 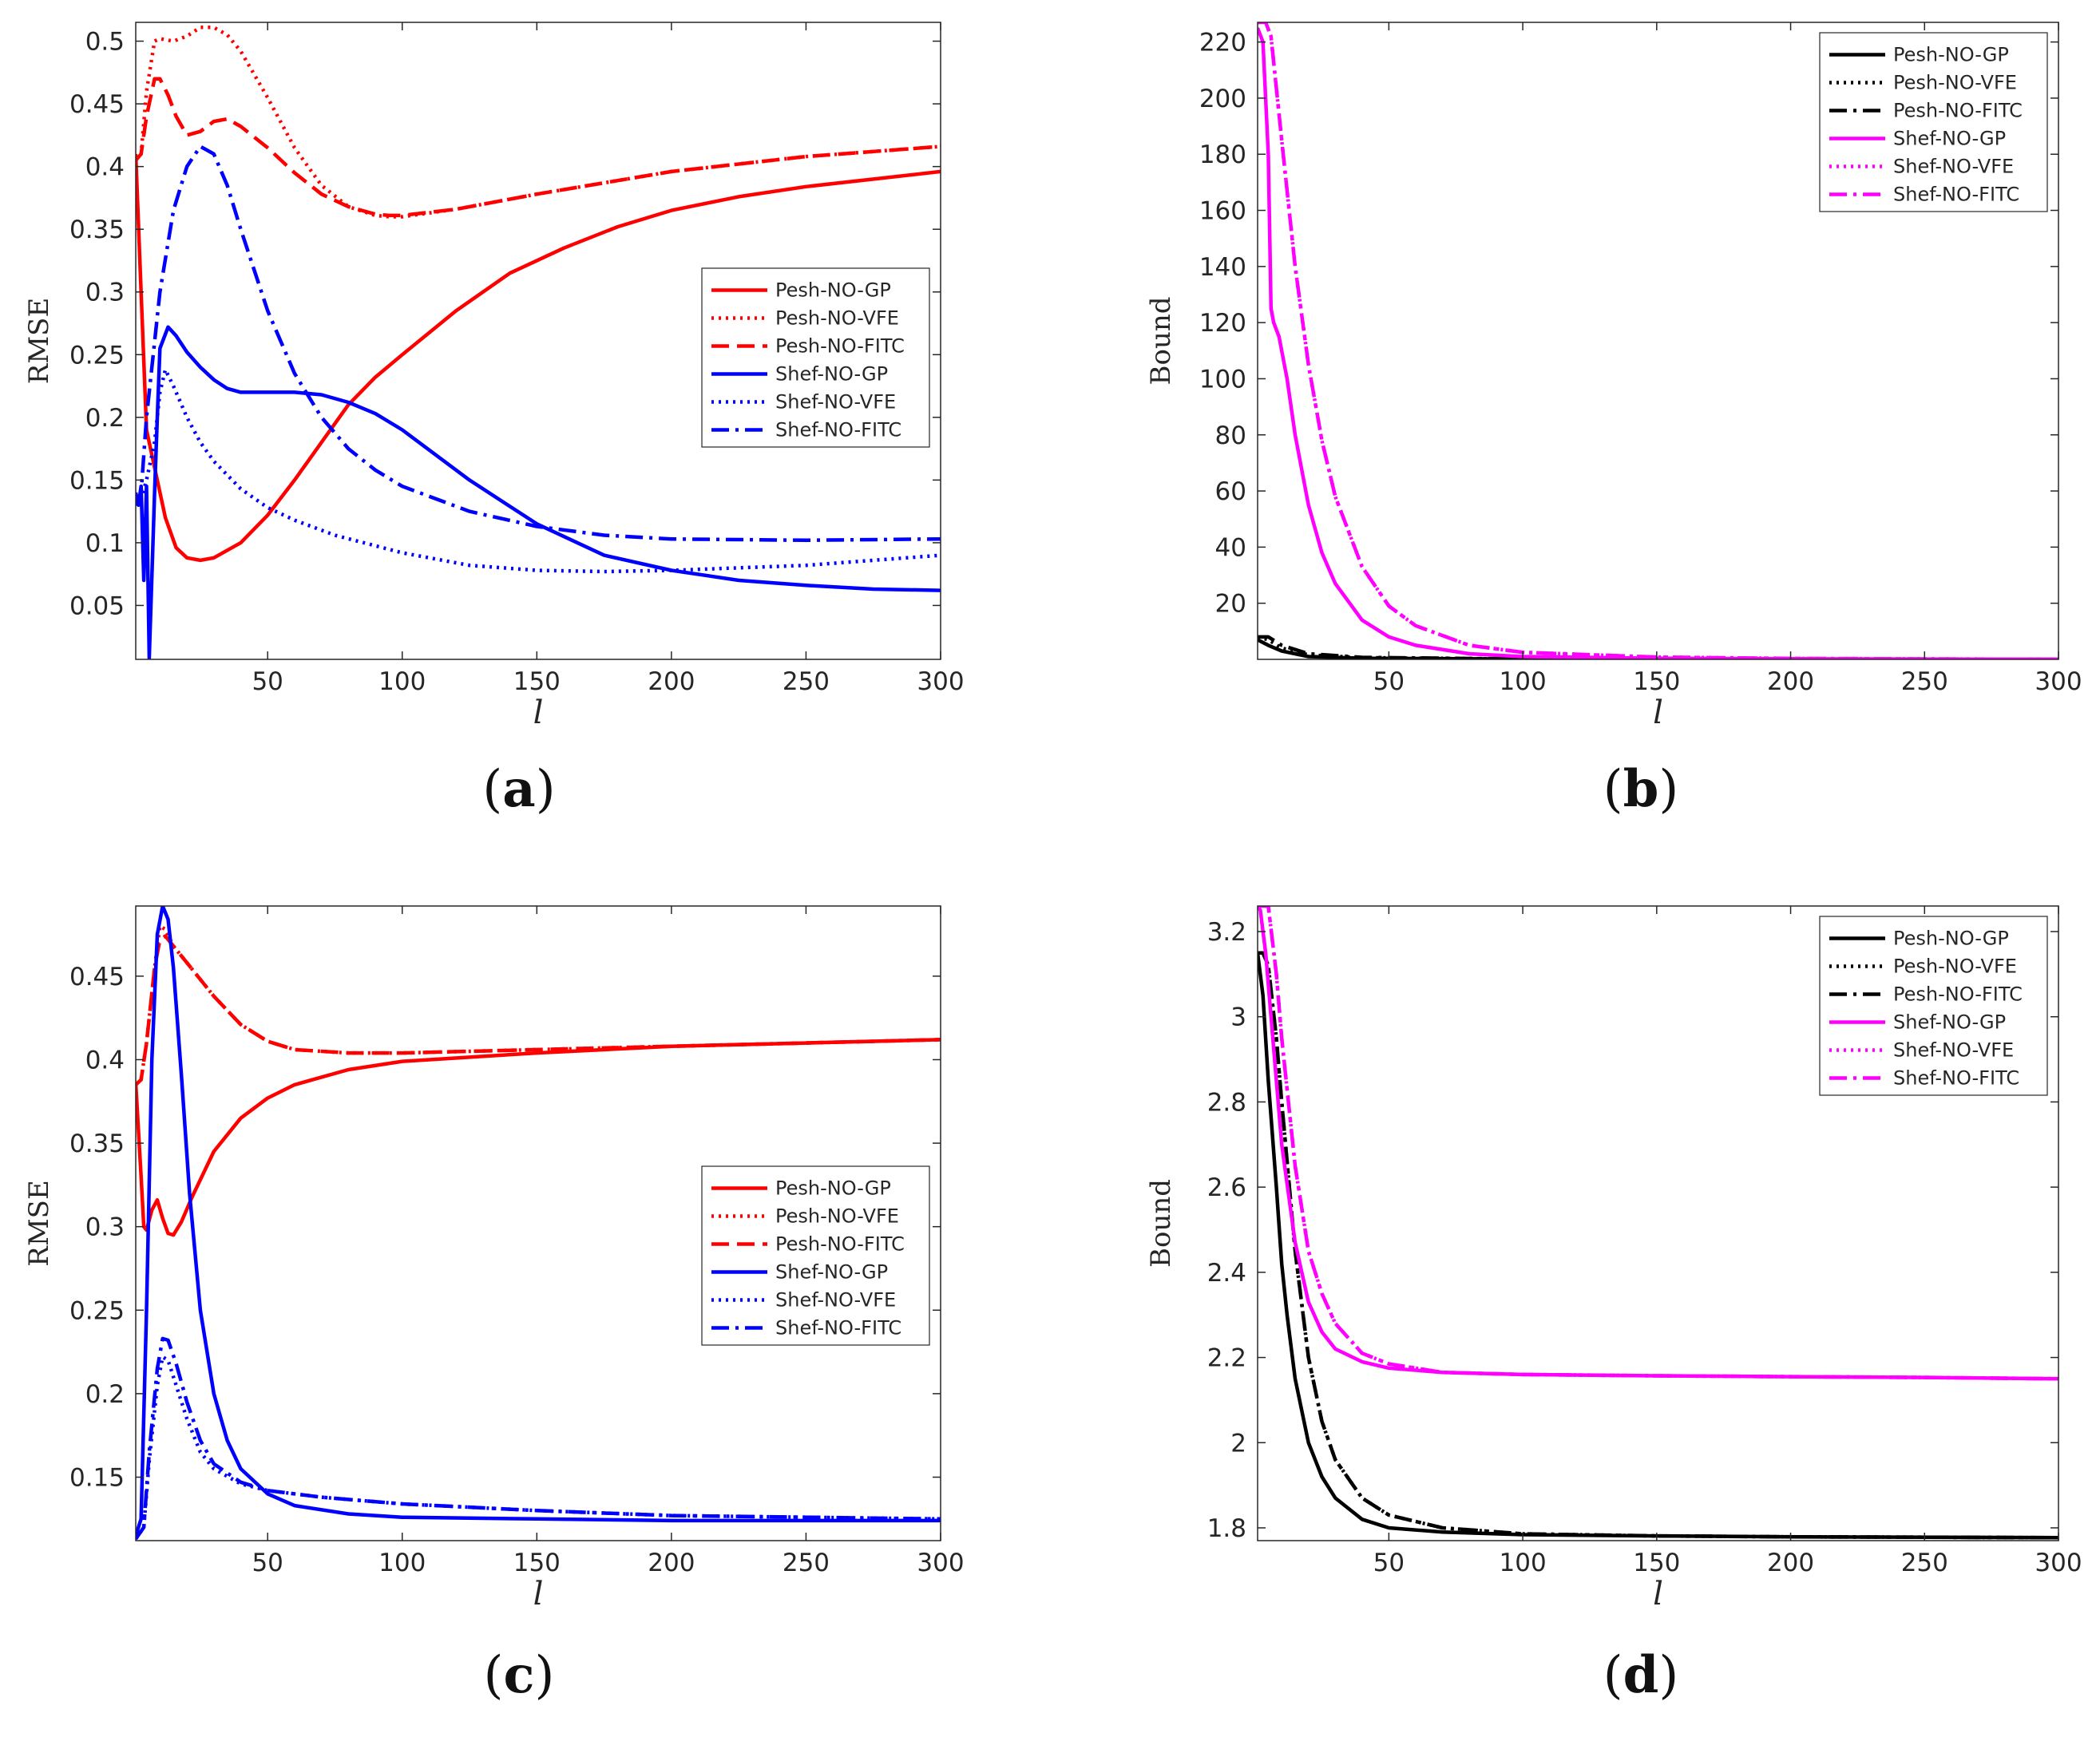 What do you see at coordinates (1222, 211) in the screenshot?
I see `y-tick-label: 160` at bounding box center [1222, 211].